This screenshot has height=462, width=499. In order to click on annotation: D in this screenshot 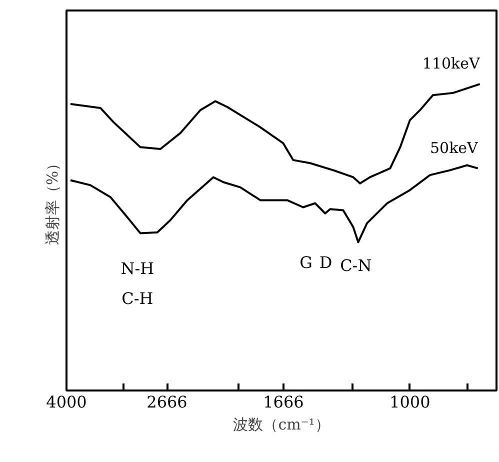, I will do `click(325, 262)`.